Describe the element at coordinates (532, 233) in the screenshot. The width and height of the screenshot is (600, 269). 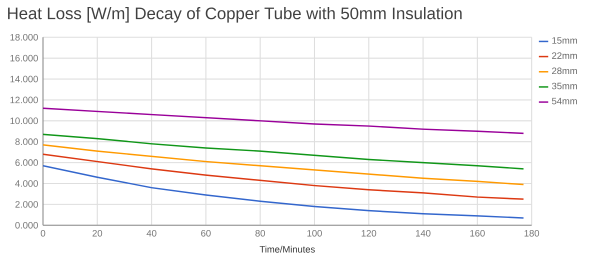
I see `x-tick-label: 180` at that location.